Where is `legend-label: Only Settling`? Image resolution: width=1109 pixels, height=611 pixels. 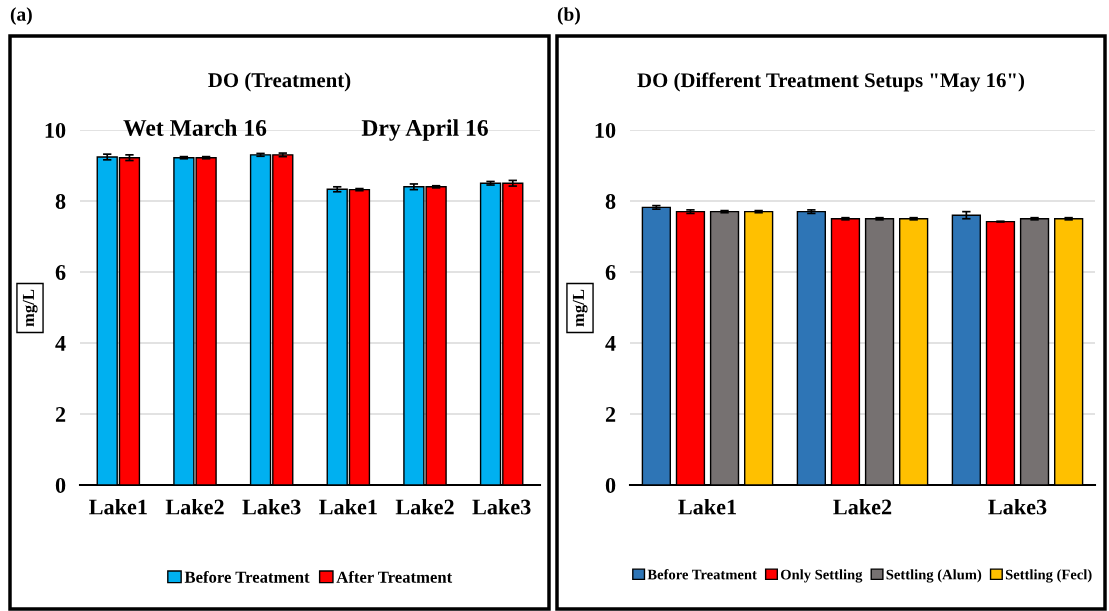
legend-label: Only Settling is located at coordinates (821, 576).